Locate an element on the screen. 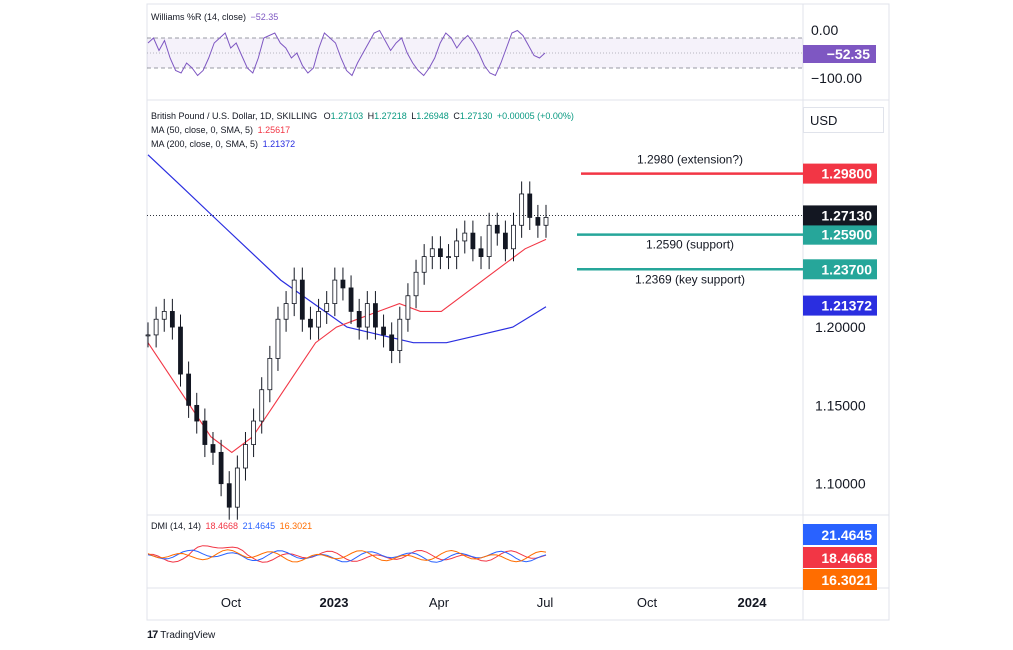  williams-r-axis-top: 0.00 is located at coordinates (824, 30).